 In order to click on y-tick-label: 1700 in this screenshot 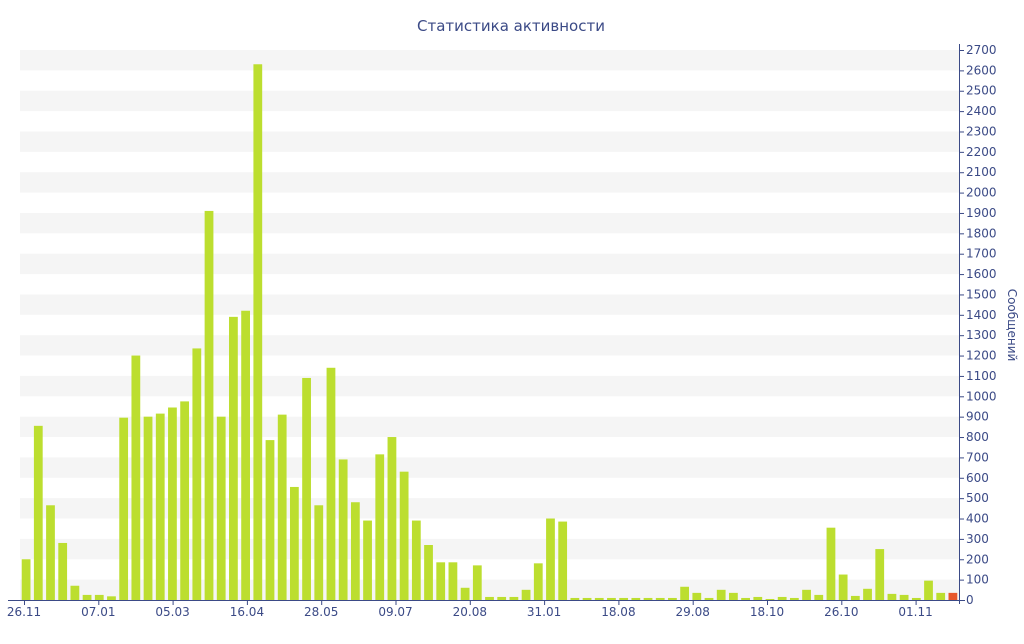, I will do `click(981, 254)`.